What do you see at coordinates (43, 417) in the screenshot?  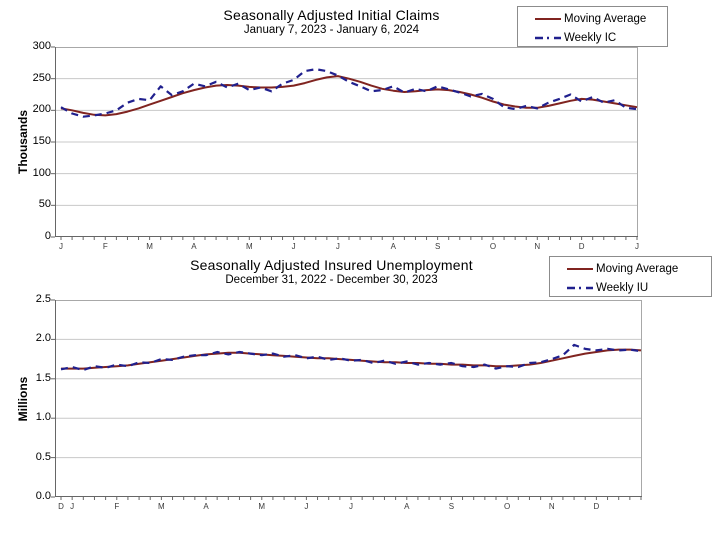 I see `y-tick-label: 1.0` at bounding box center [43, 417].